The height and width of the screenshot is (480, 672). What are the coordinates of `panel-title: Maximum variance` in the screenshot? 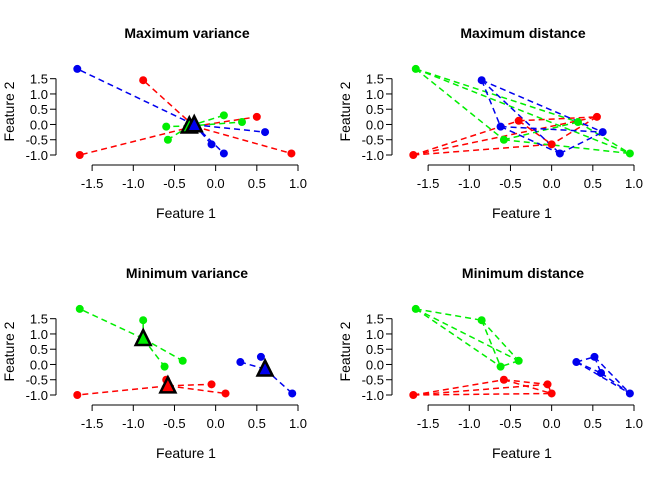 It's located at (186, 33).